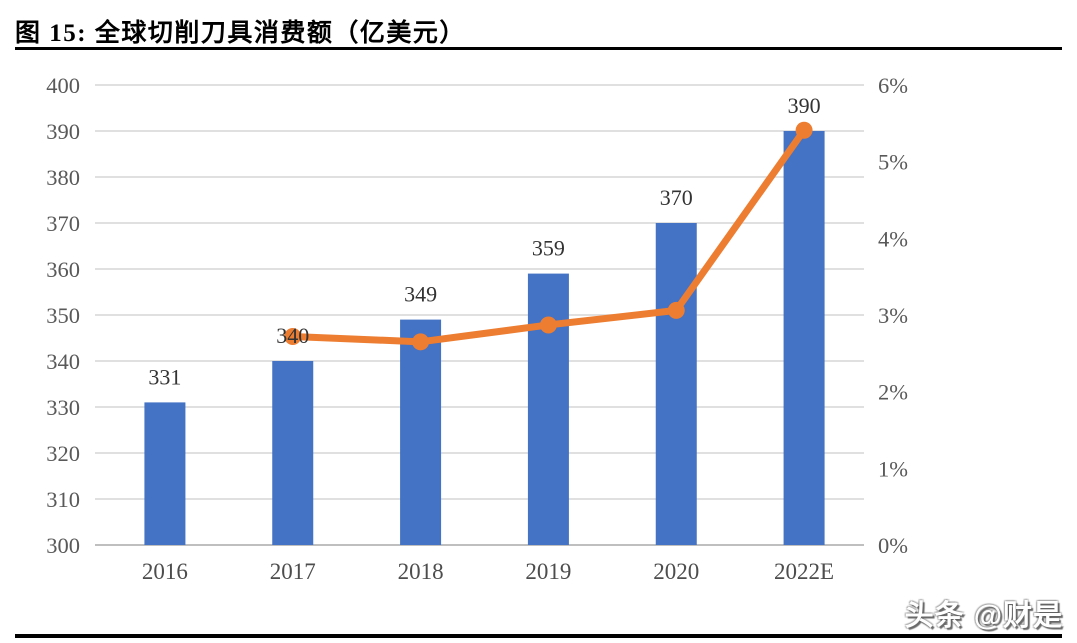 Image resolution: width=1077 pixels, height=643 pixels. What do you see at coordinates (293, 571) in the screenshot?
I see `x-axis-label: 2017` at bounding box center [293, 571].